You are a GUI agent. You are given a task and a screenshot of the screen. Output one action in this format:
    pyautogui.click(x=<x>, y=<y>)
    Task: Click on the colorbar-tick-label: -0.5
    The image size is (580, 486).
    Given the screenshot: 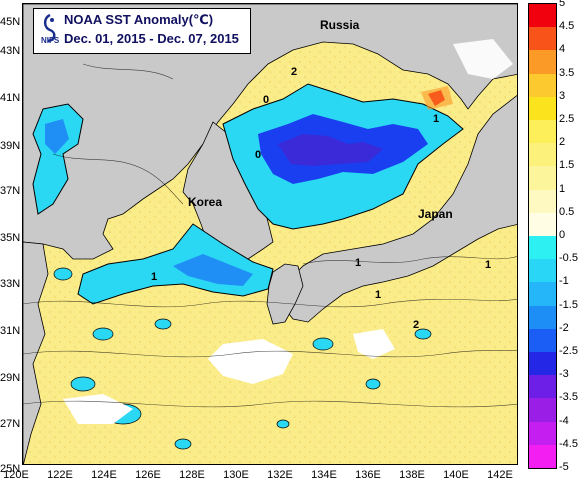 What is the action you would take?
    pyautogui.click(x=568, y=258)
    